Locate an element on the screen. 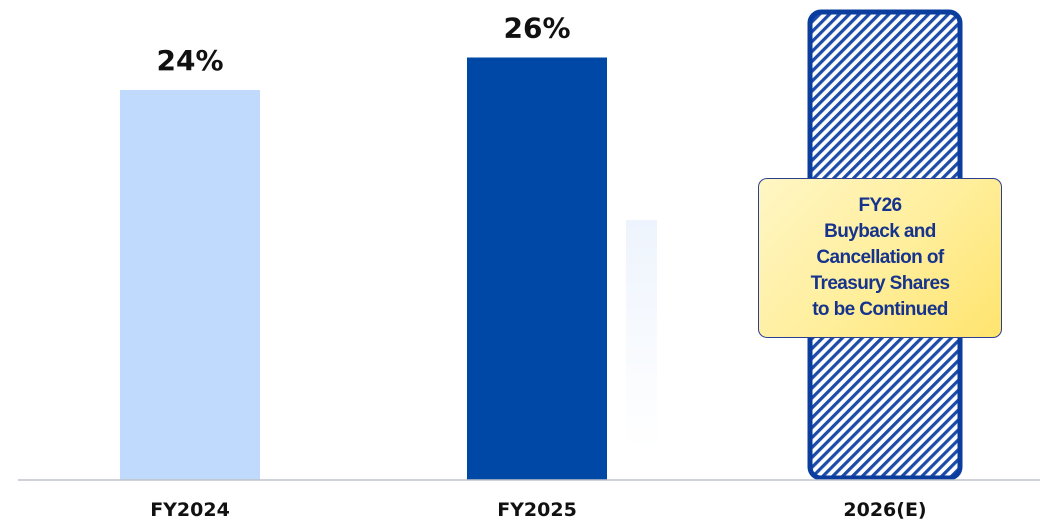 This screenshot has height=520, width=1040. bar-fy2025 is located at coordinates (537, 268).